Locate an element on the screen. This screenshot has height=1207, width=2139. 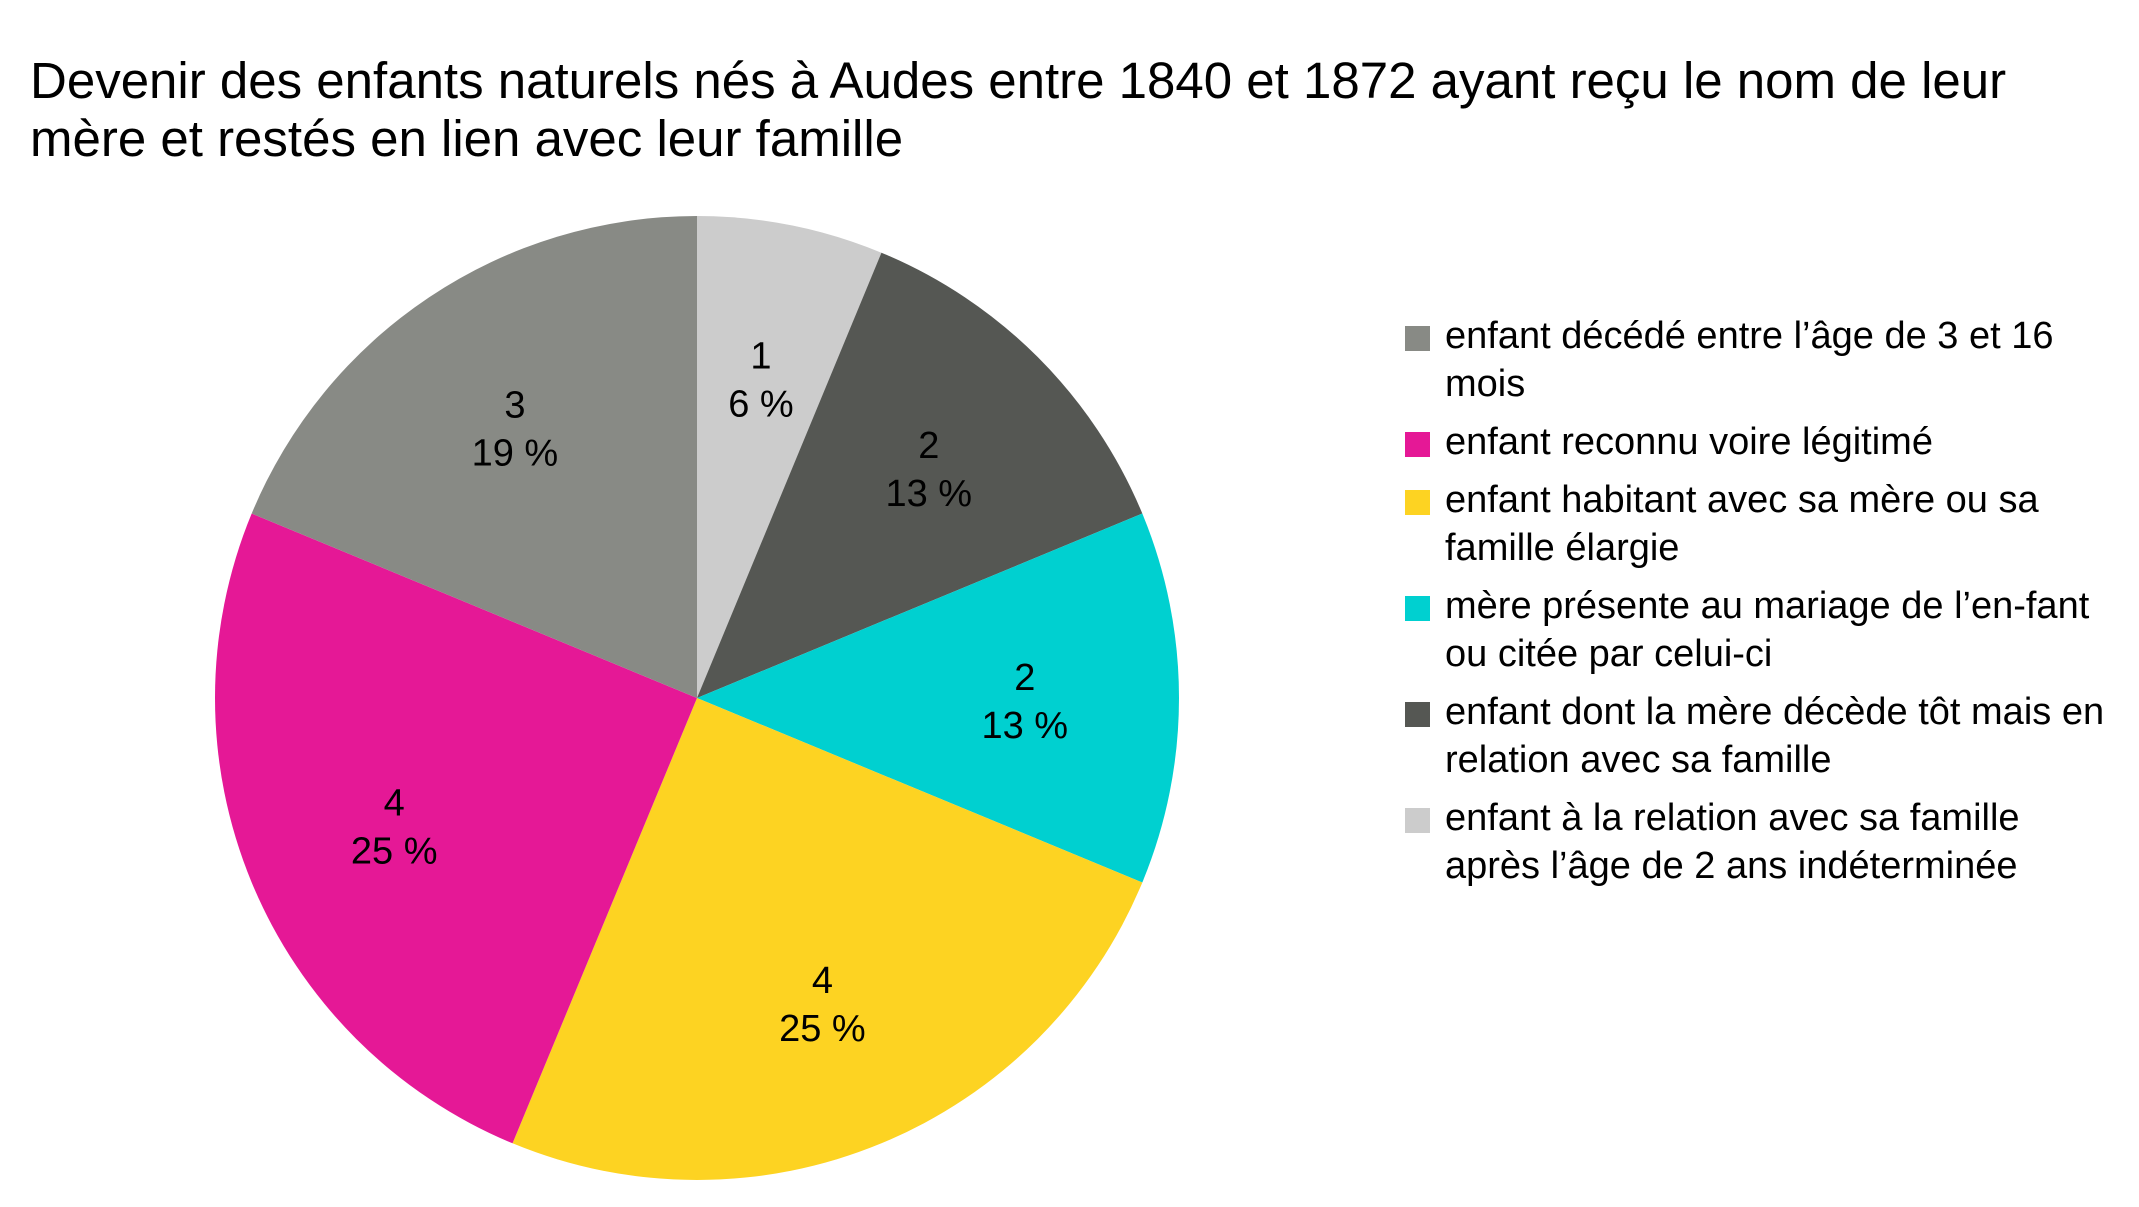
slice-value-label: 3 is located at coordinates (514, 405).